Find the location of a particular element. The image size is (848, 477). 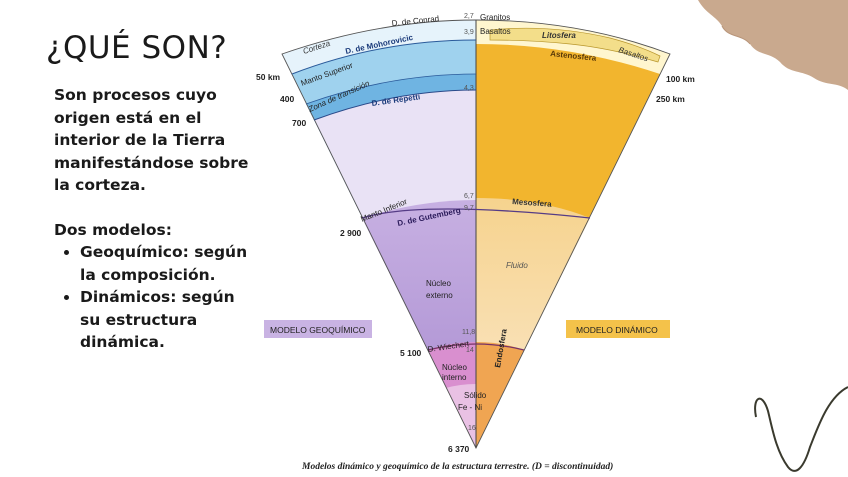

label-basaltos-top: Basaltos is located at coordinates (495, 31).